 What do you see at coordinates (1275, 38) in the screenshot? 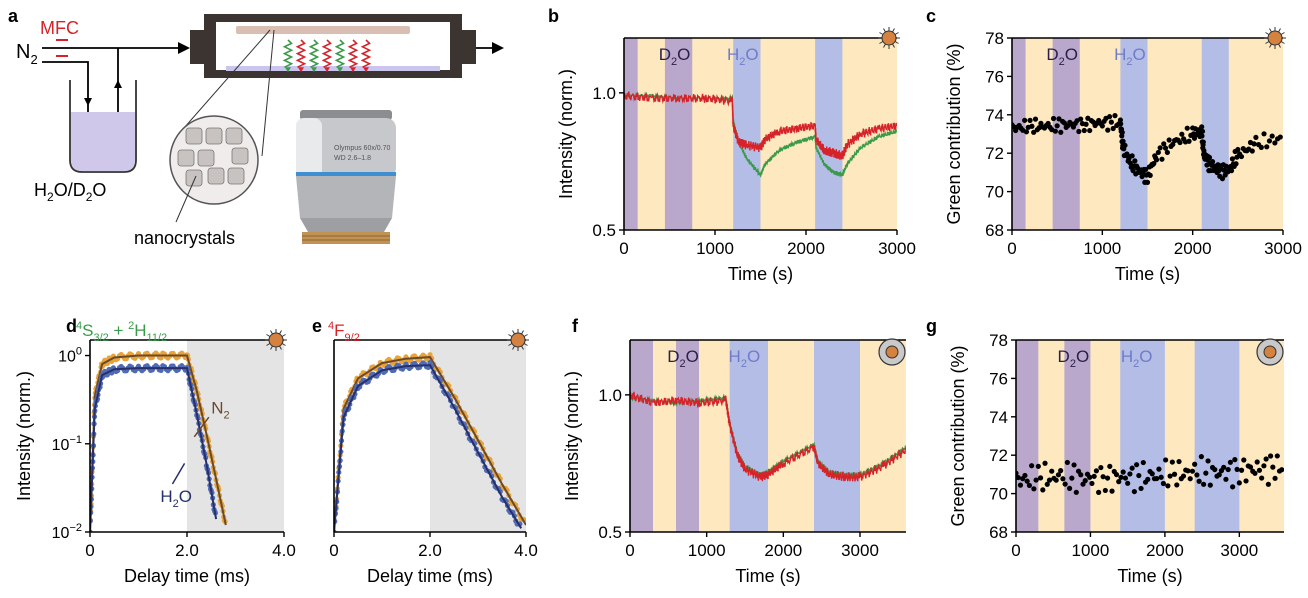
I see `nanocrystal-icon` at bounding box center [1275, 38].